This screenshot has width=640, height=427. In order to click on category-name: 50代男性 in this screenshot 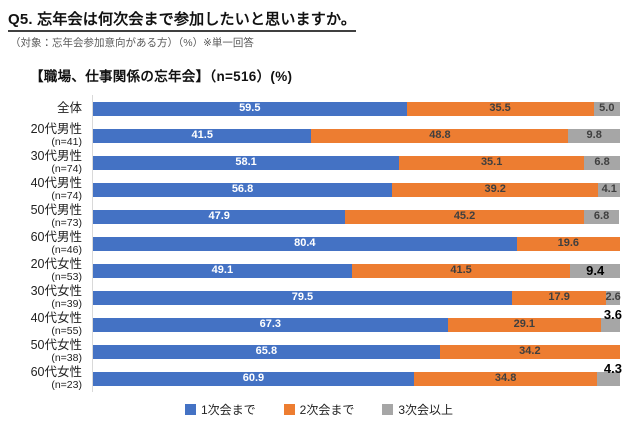, I will do `click(56, 209)`.